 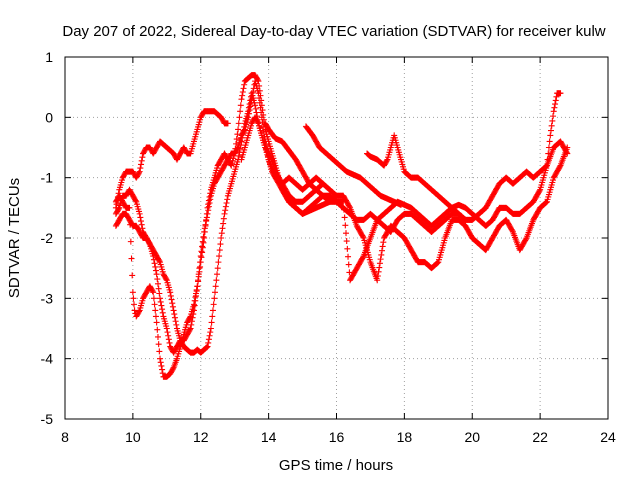 I want to click on y-tick-label: -5, so click(x=47, y=419).